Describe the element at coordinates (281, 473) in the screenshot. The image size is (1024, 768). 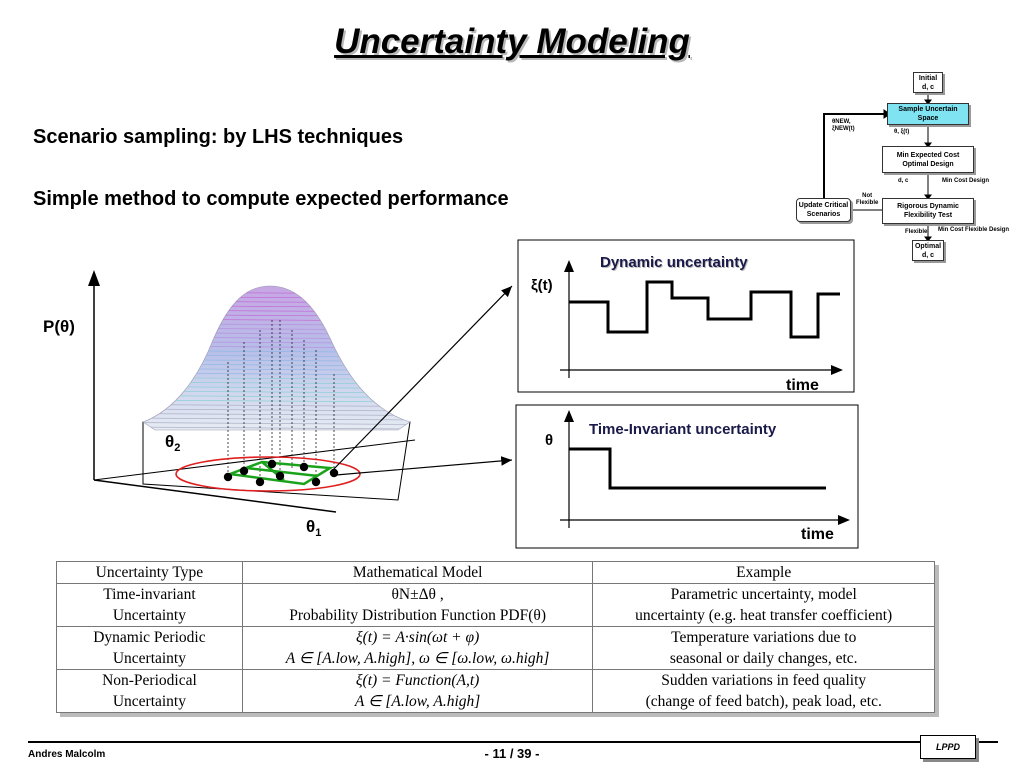
I see `sample-points` at that location.